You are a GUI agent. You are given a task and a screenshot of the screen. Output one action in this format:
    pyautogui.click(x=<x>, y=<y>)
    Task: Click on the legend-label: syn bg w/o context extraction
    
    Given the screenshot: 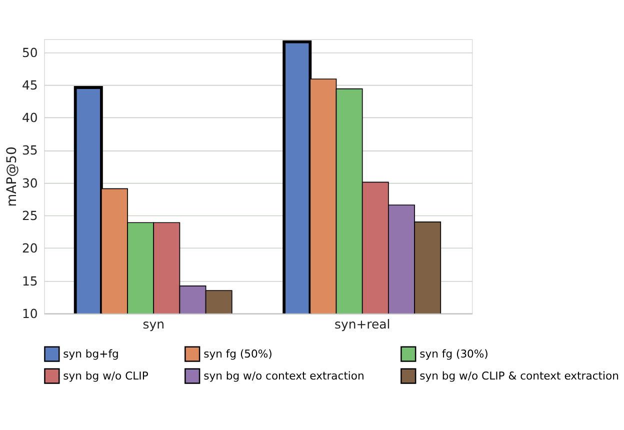 What is the action you would take?
    pyautogui.click(x=284, y=375)
    